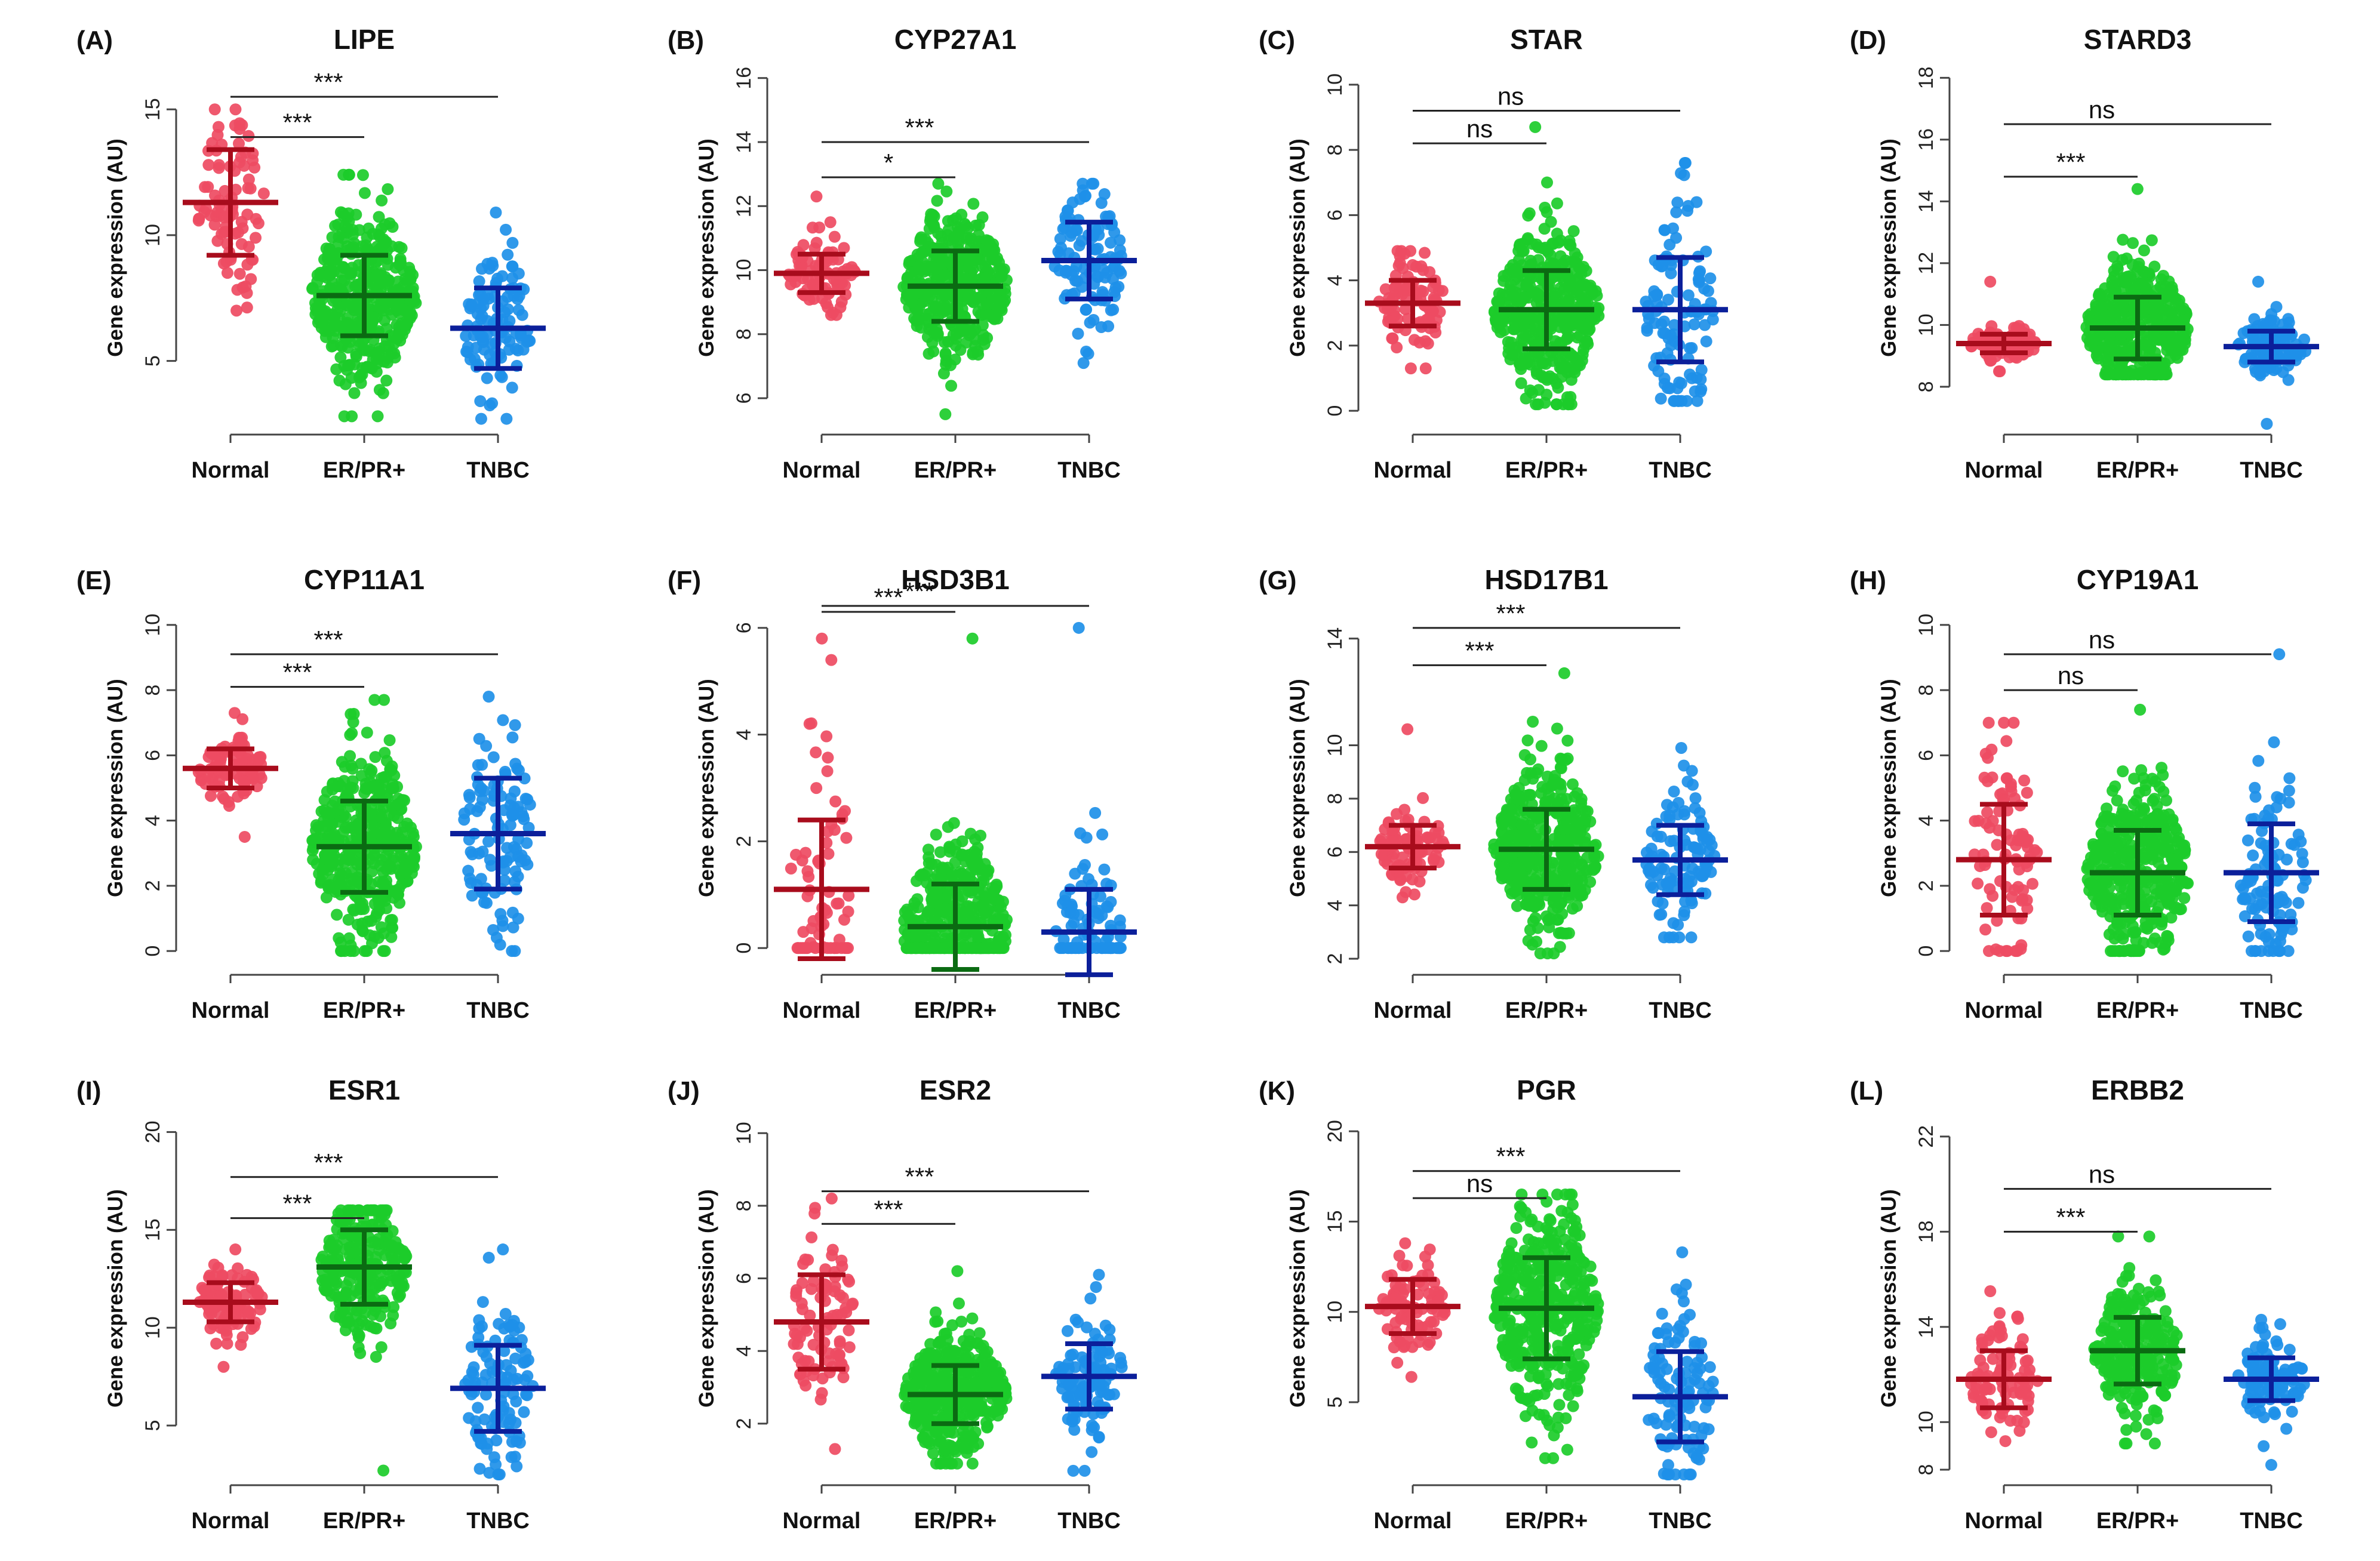 This screenshot has width=2380, height=1561. What do you see at coordinates (1511, 96) in the screenshot?
I see `significance-label: ns` at bounding box center [1511, 96].